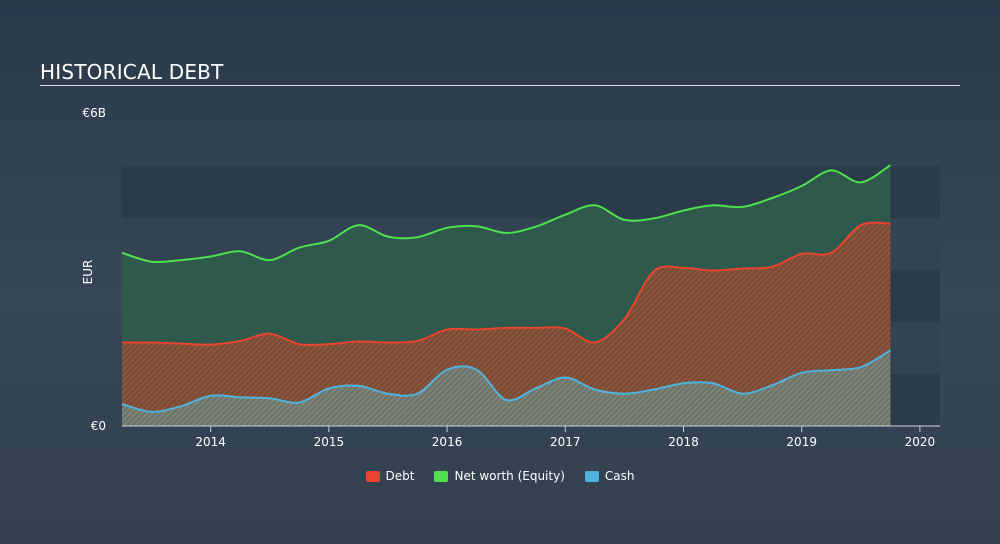 Image resolution: width=1000 pixels, height=544 pixels. What do you see at coordinates (920, 442) in the screenshot?
I see `x-tick-label-2020: 2020` at bounding box center [920, 442].